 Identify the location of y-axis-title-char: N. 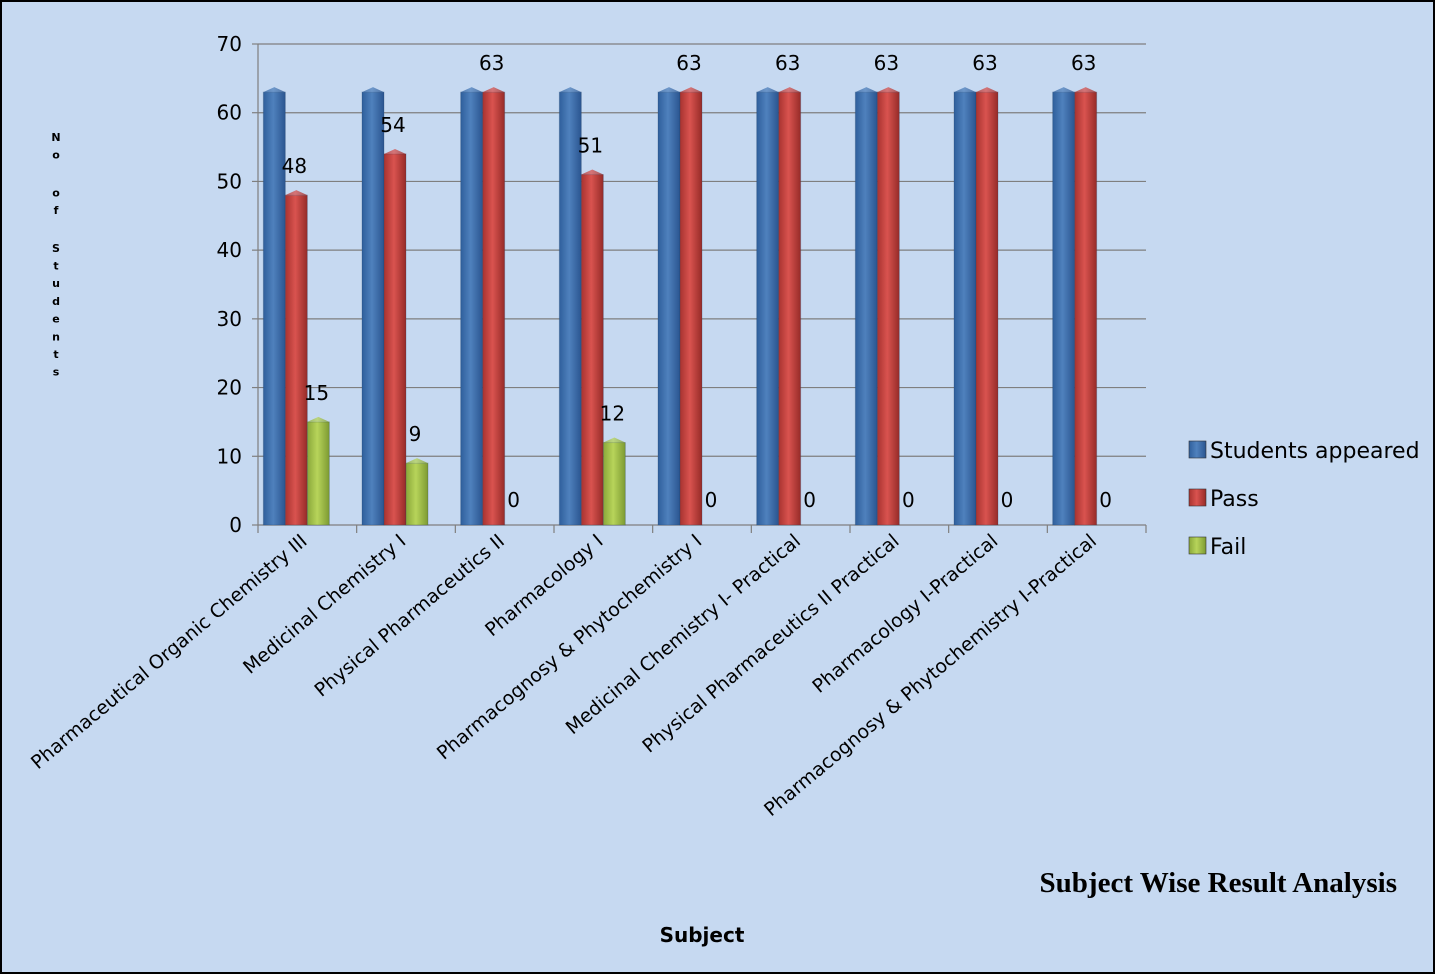
(55, 137).